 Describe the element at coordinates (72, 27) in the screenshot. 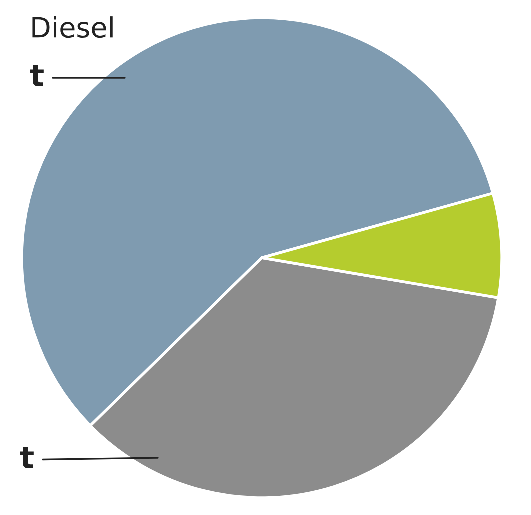

I see `slice-label: Diesel` at that location.